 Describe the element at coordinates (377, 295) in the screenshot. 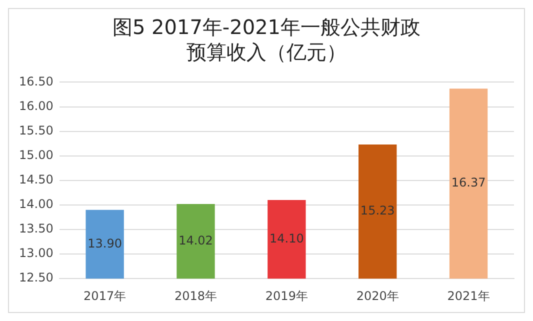

I see `x-tick-label: 2020年` at that location.